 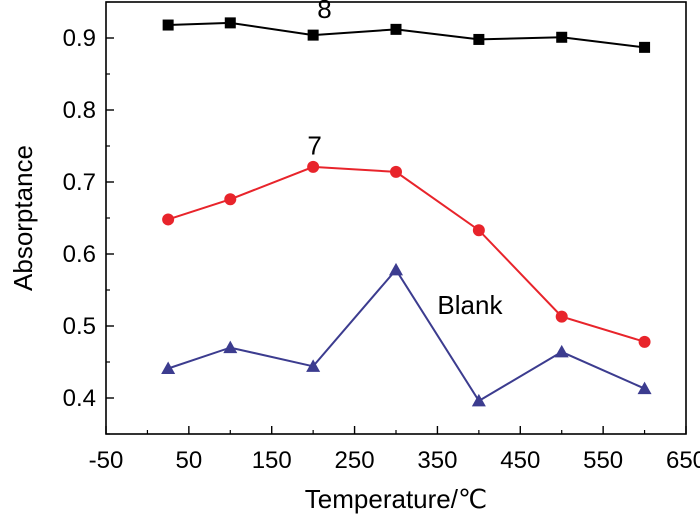 What do you see at coordinates (106, 460) in the screenshot?
I see `x-tick-label: -50` at bounding box center [106, 460].